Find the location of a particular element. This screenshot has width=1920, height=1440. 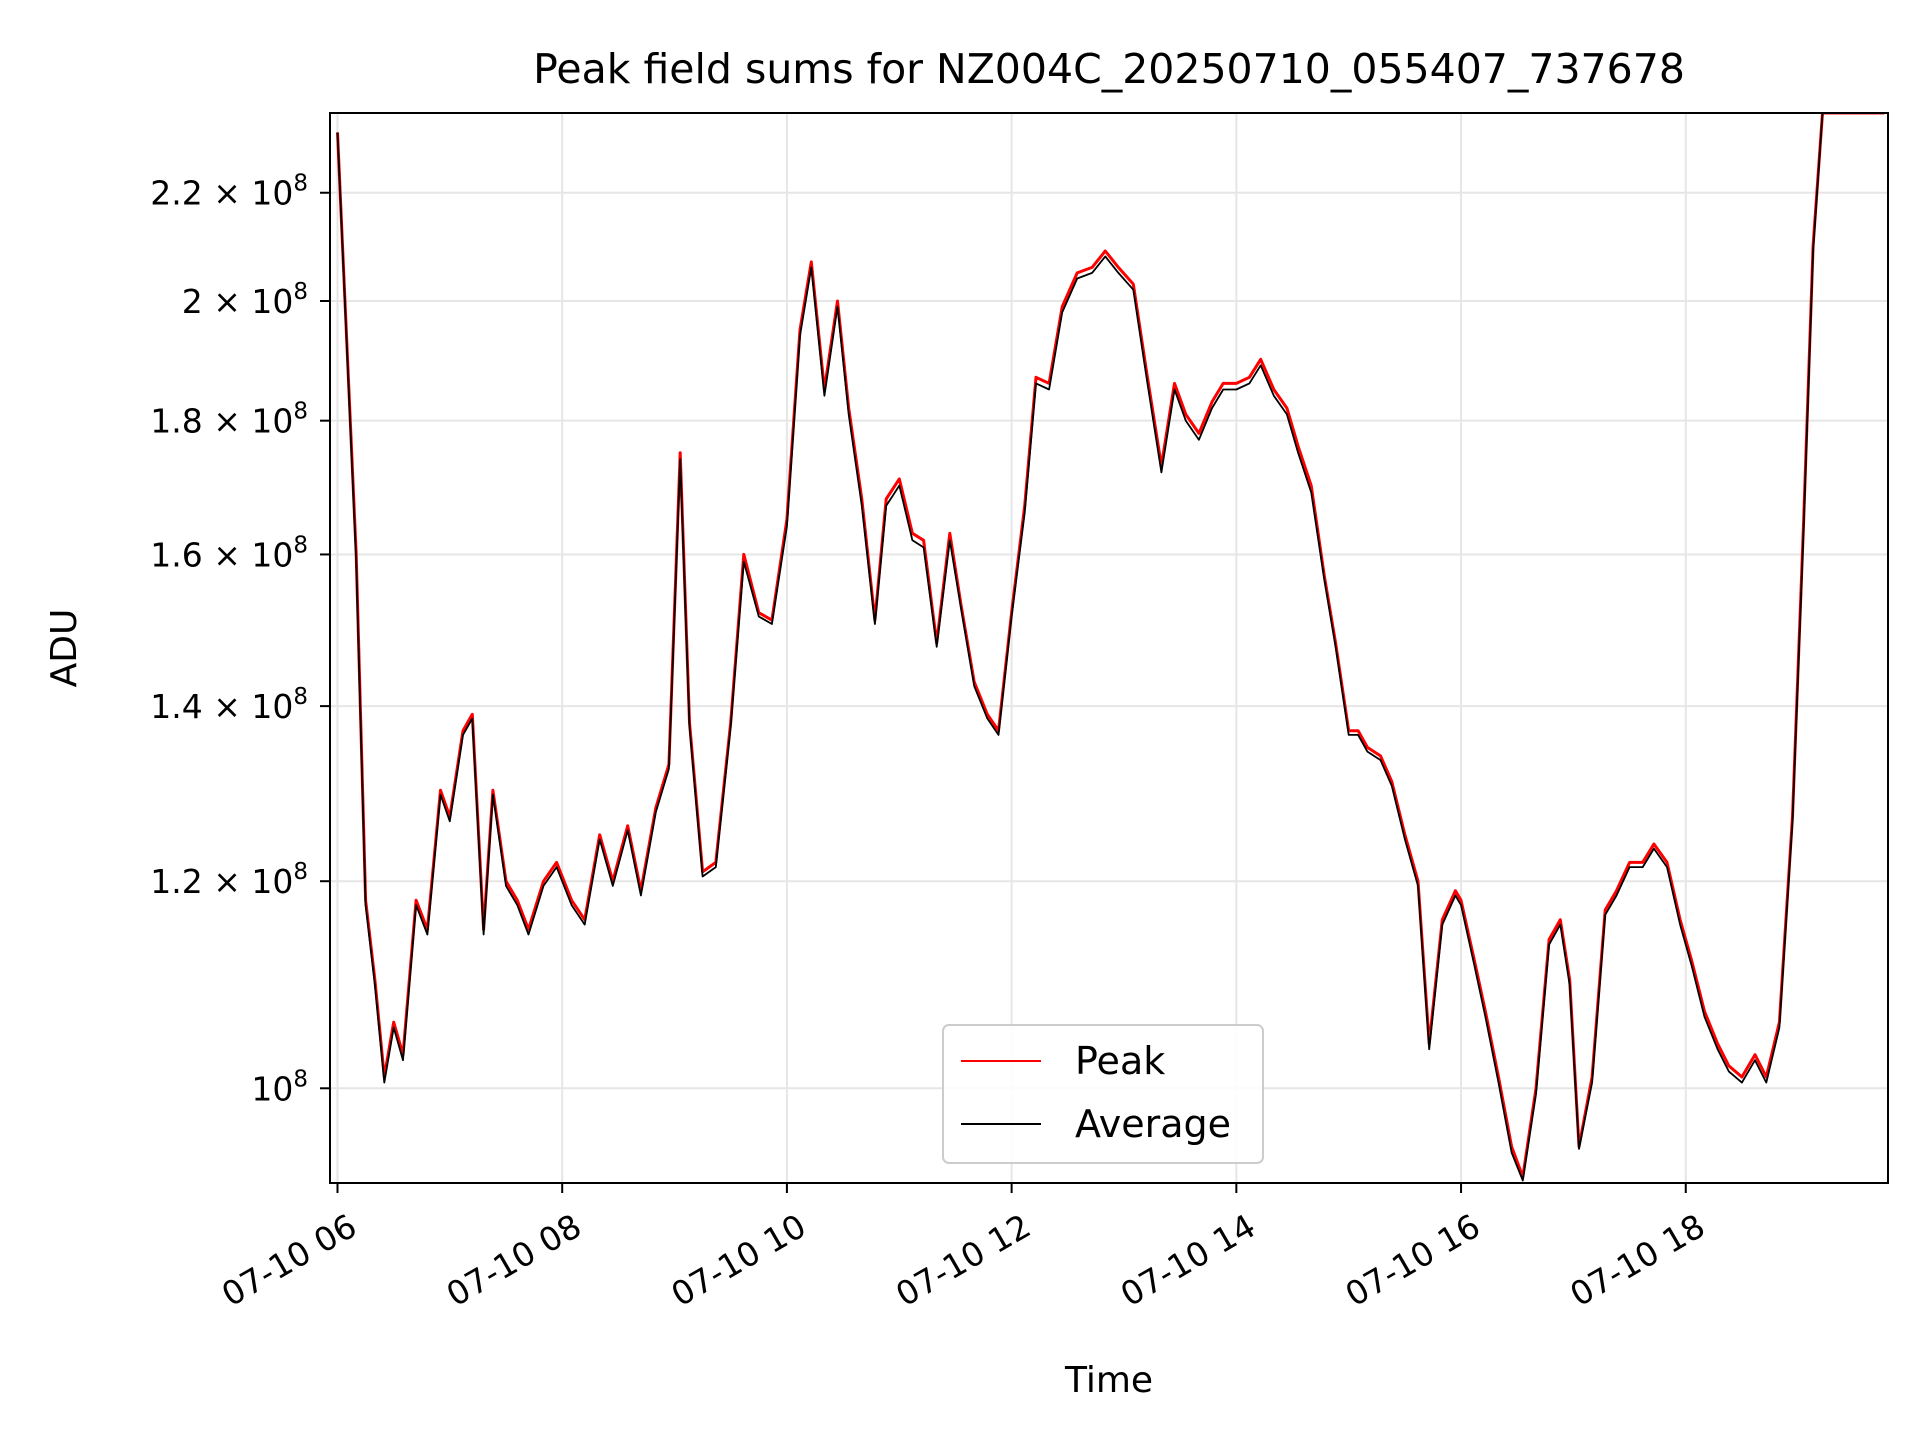

x-axis-title: Time is located at coordinates (1108, 1380).